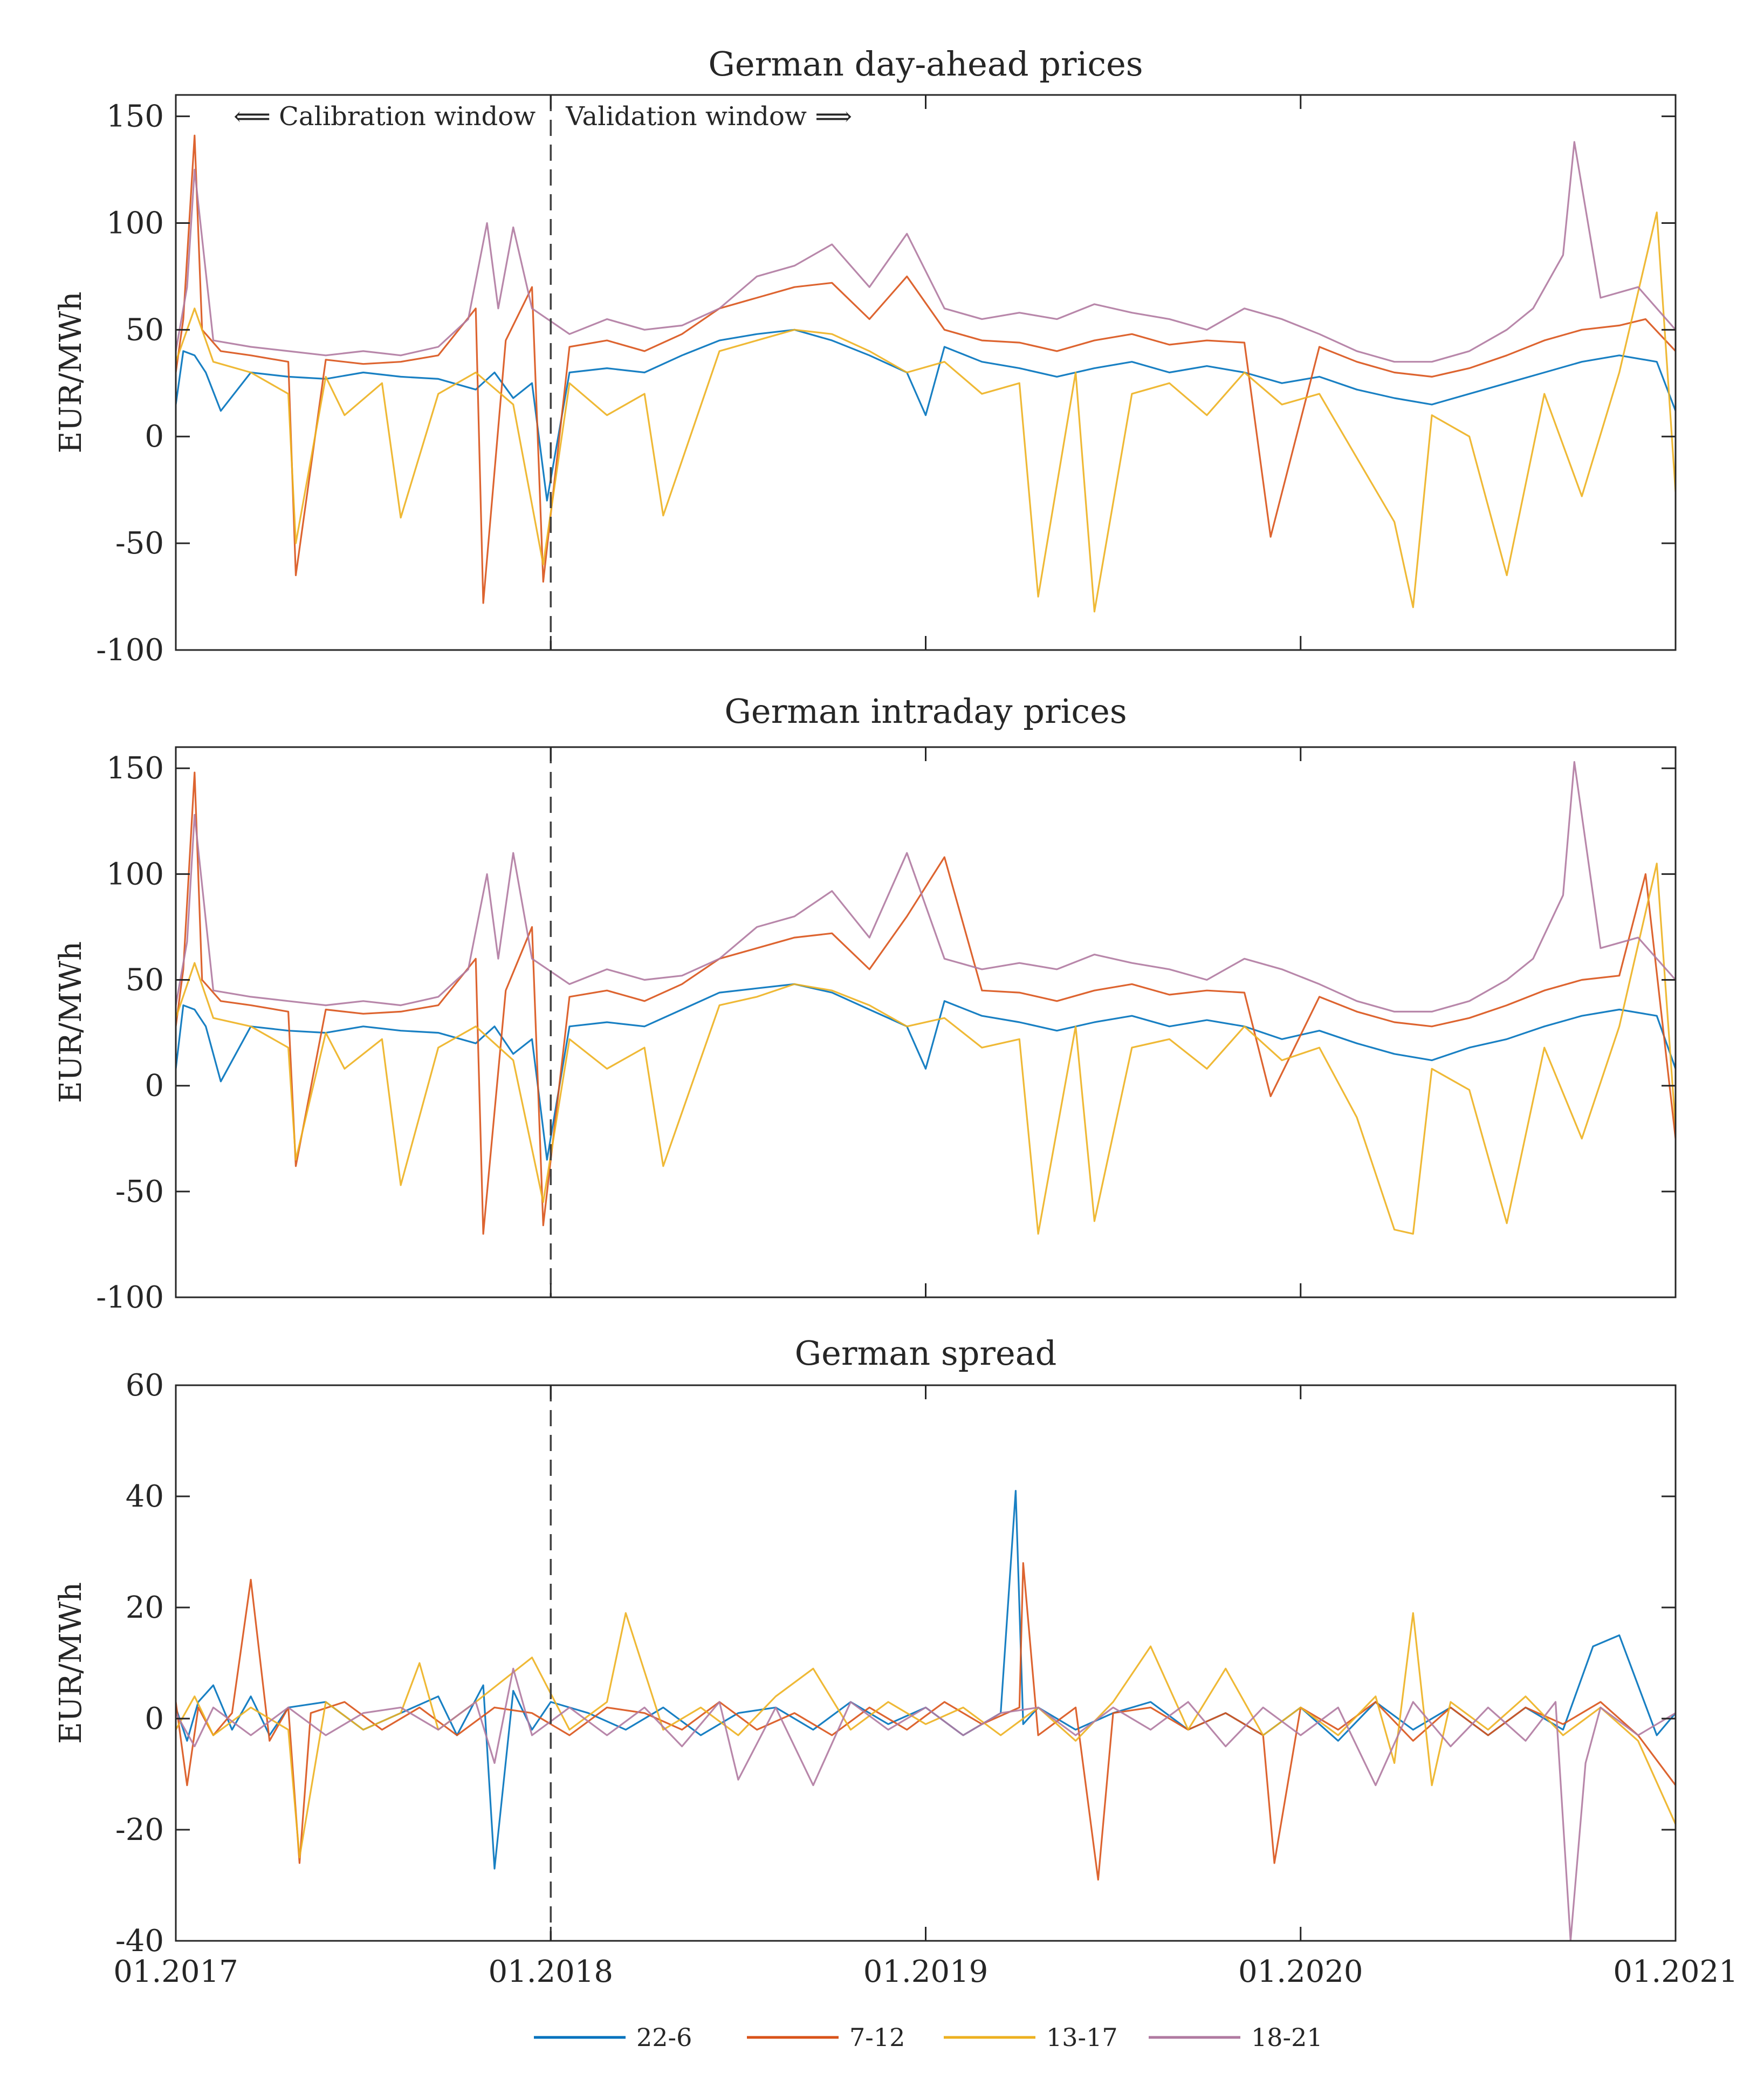 This screenshot has width=1764, height=2073. I want to click on x-tick-label: 01.2018, so click(550, 1972).